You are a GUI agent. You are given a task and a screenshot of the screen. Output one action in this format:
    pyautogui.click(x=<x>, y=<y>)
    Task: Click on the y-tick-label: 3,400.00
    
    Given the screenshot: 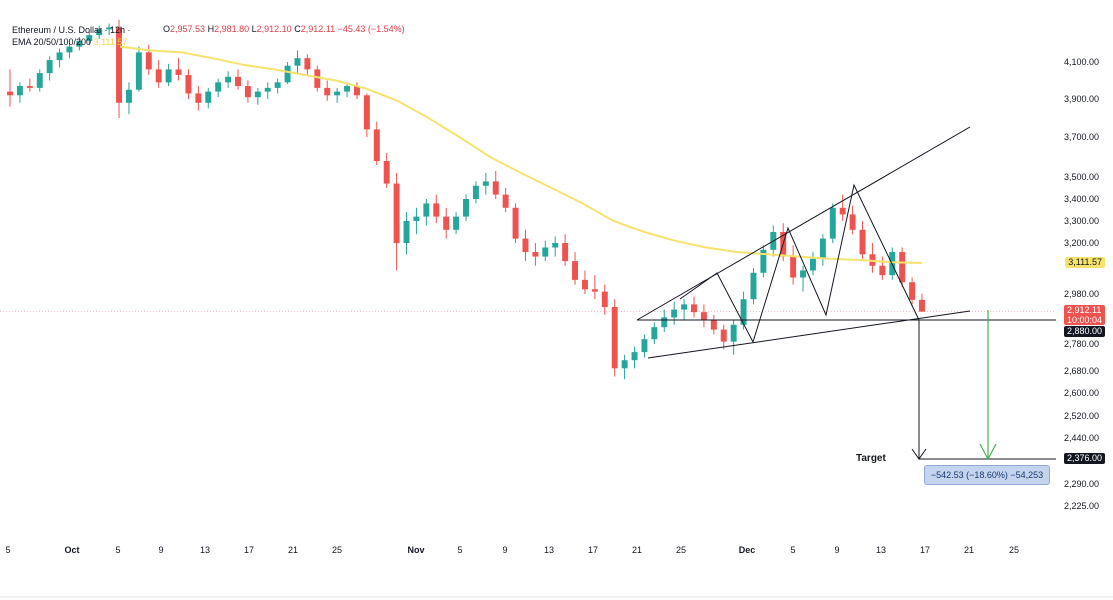 What is the action you would take?
    pyautogui.click(x=1081, y=199)
    